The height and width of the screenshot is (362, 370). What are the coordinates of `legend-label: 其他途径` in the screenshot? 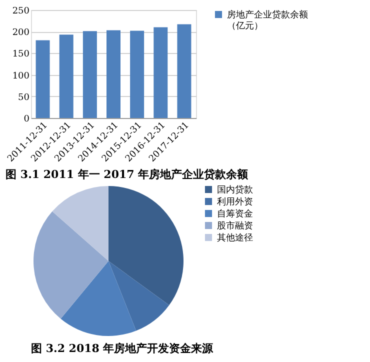 It's located at (235, 238).